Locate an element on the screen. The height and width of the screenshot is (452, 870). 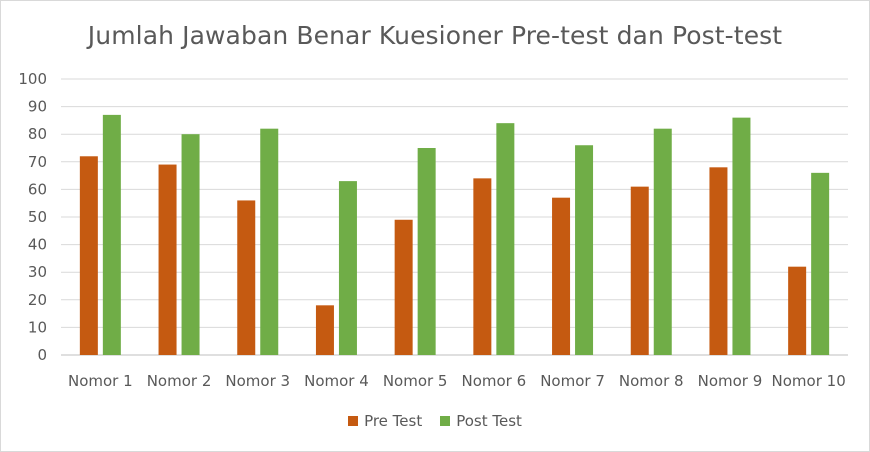
y-tick-label: 80 is located at coordinates (37, 134).